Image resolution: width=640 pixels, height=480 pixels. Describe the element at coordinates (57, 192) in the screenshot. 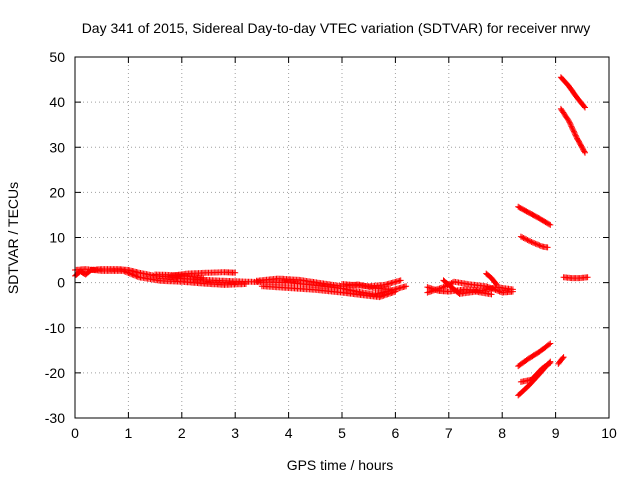

I see `y-tick-label: 20` at that location.